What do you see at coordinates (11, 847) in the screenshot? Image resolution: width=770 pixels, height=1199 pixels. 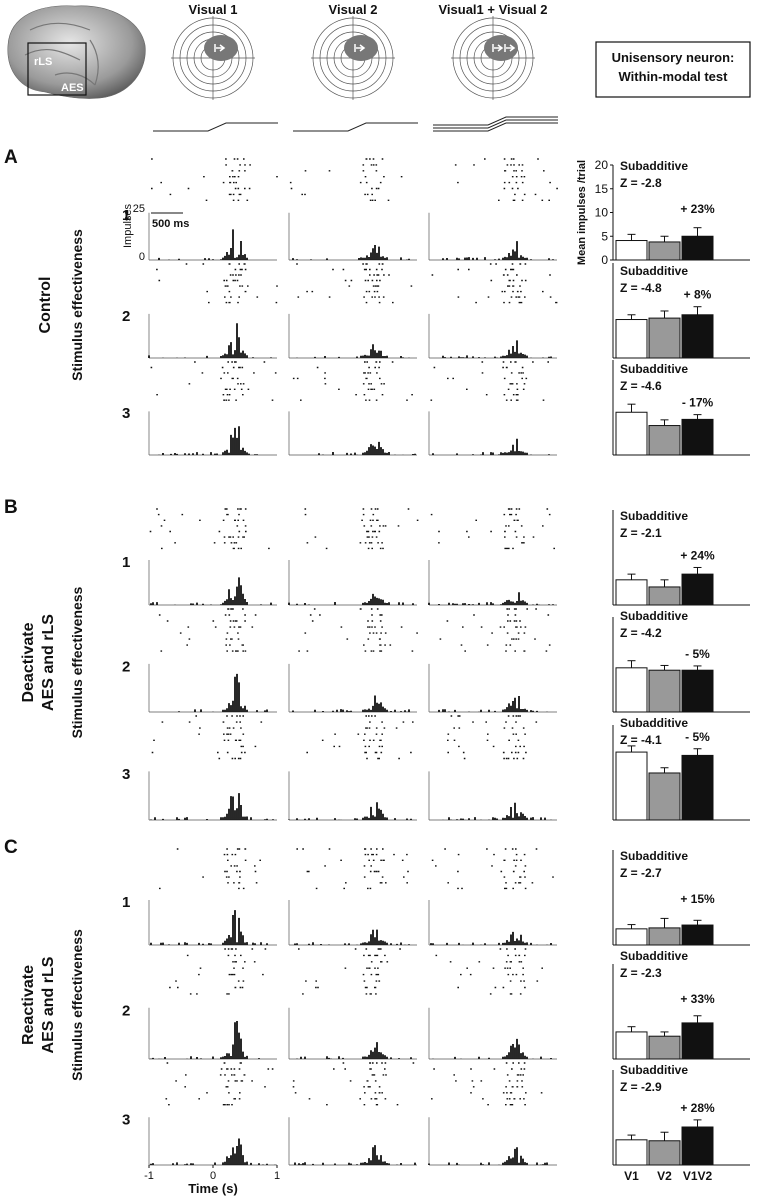 I see `panel-letter: C` at bounding box center [11, 847].